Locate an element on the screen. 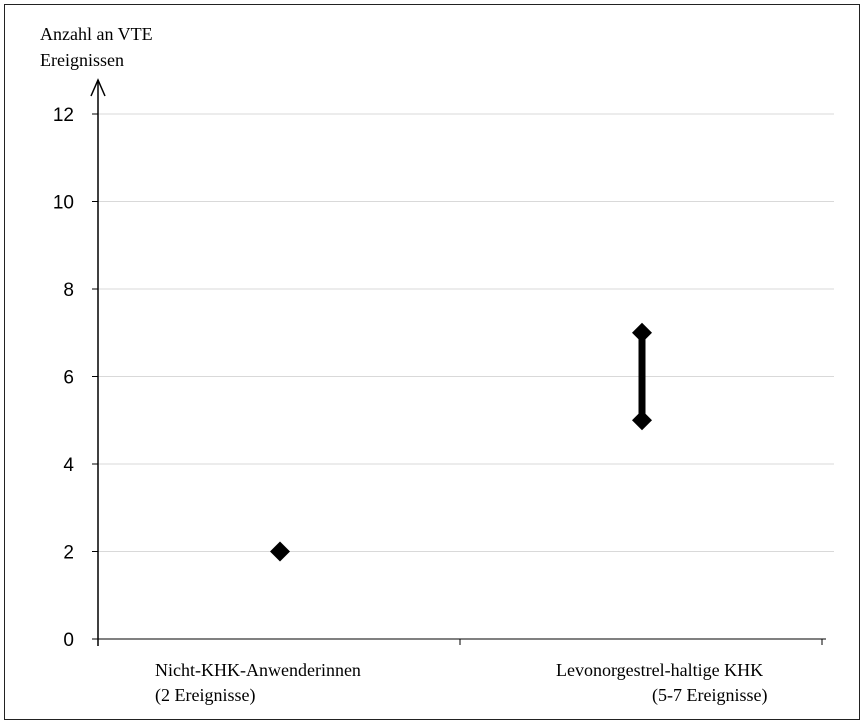  y-tick-label: 6 is located at coordinates (68, 378).